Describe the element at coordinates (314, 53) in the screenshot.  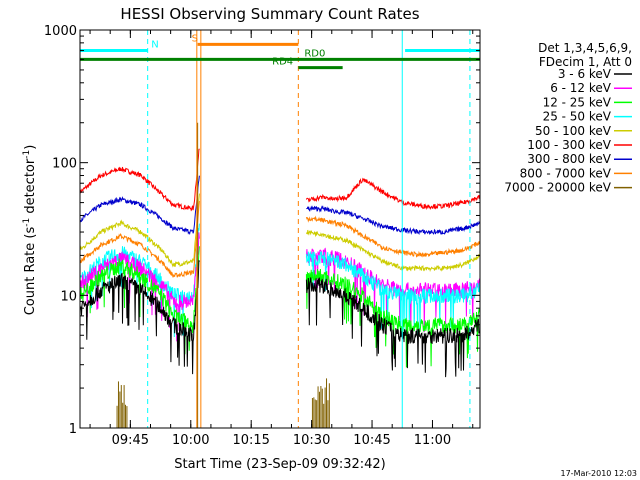
I see `state-bar-label: RD0` at that location.